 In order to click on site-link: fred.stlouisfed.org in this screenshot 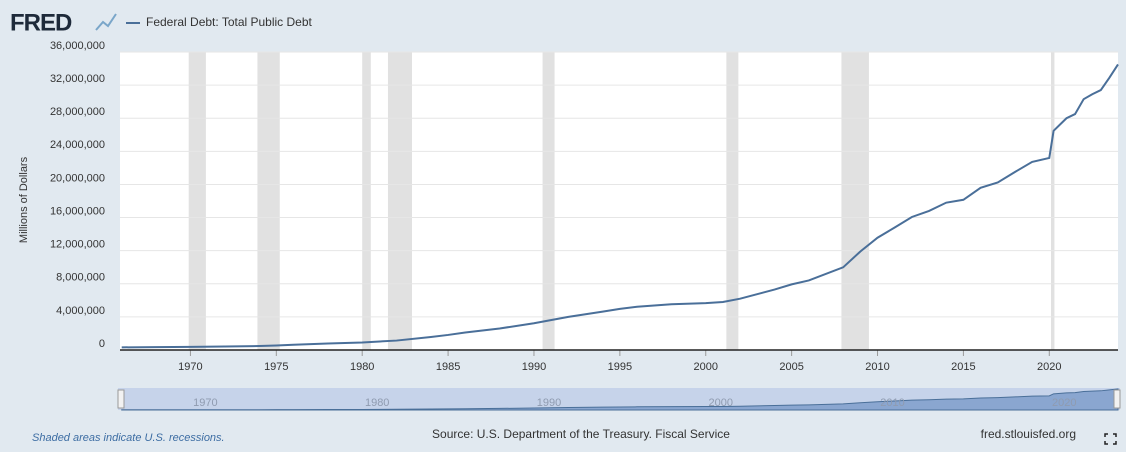, I will do `click(1028, 434)`.